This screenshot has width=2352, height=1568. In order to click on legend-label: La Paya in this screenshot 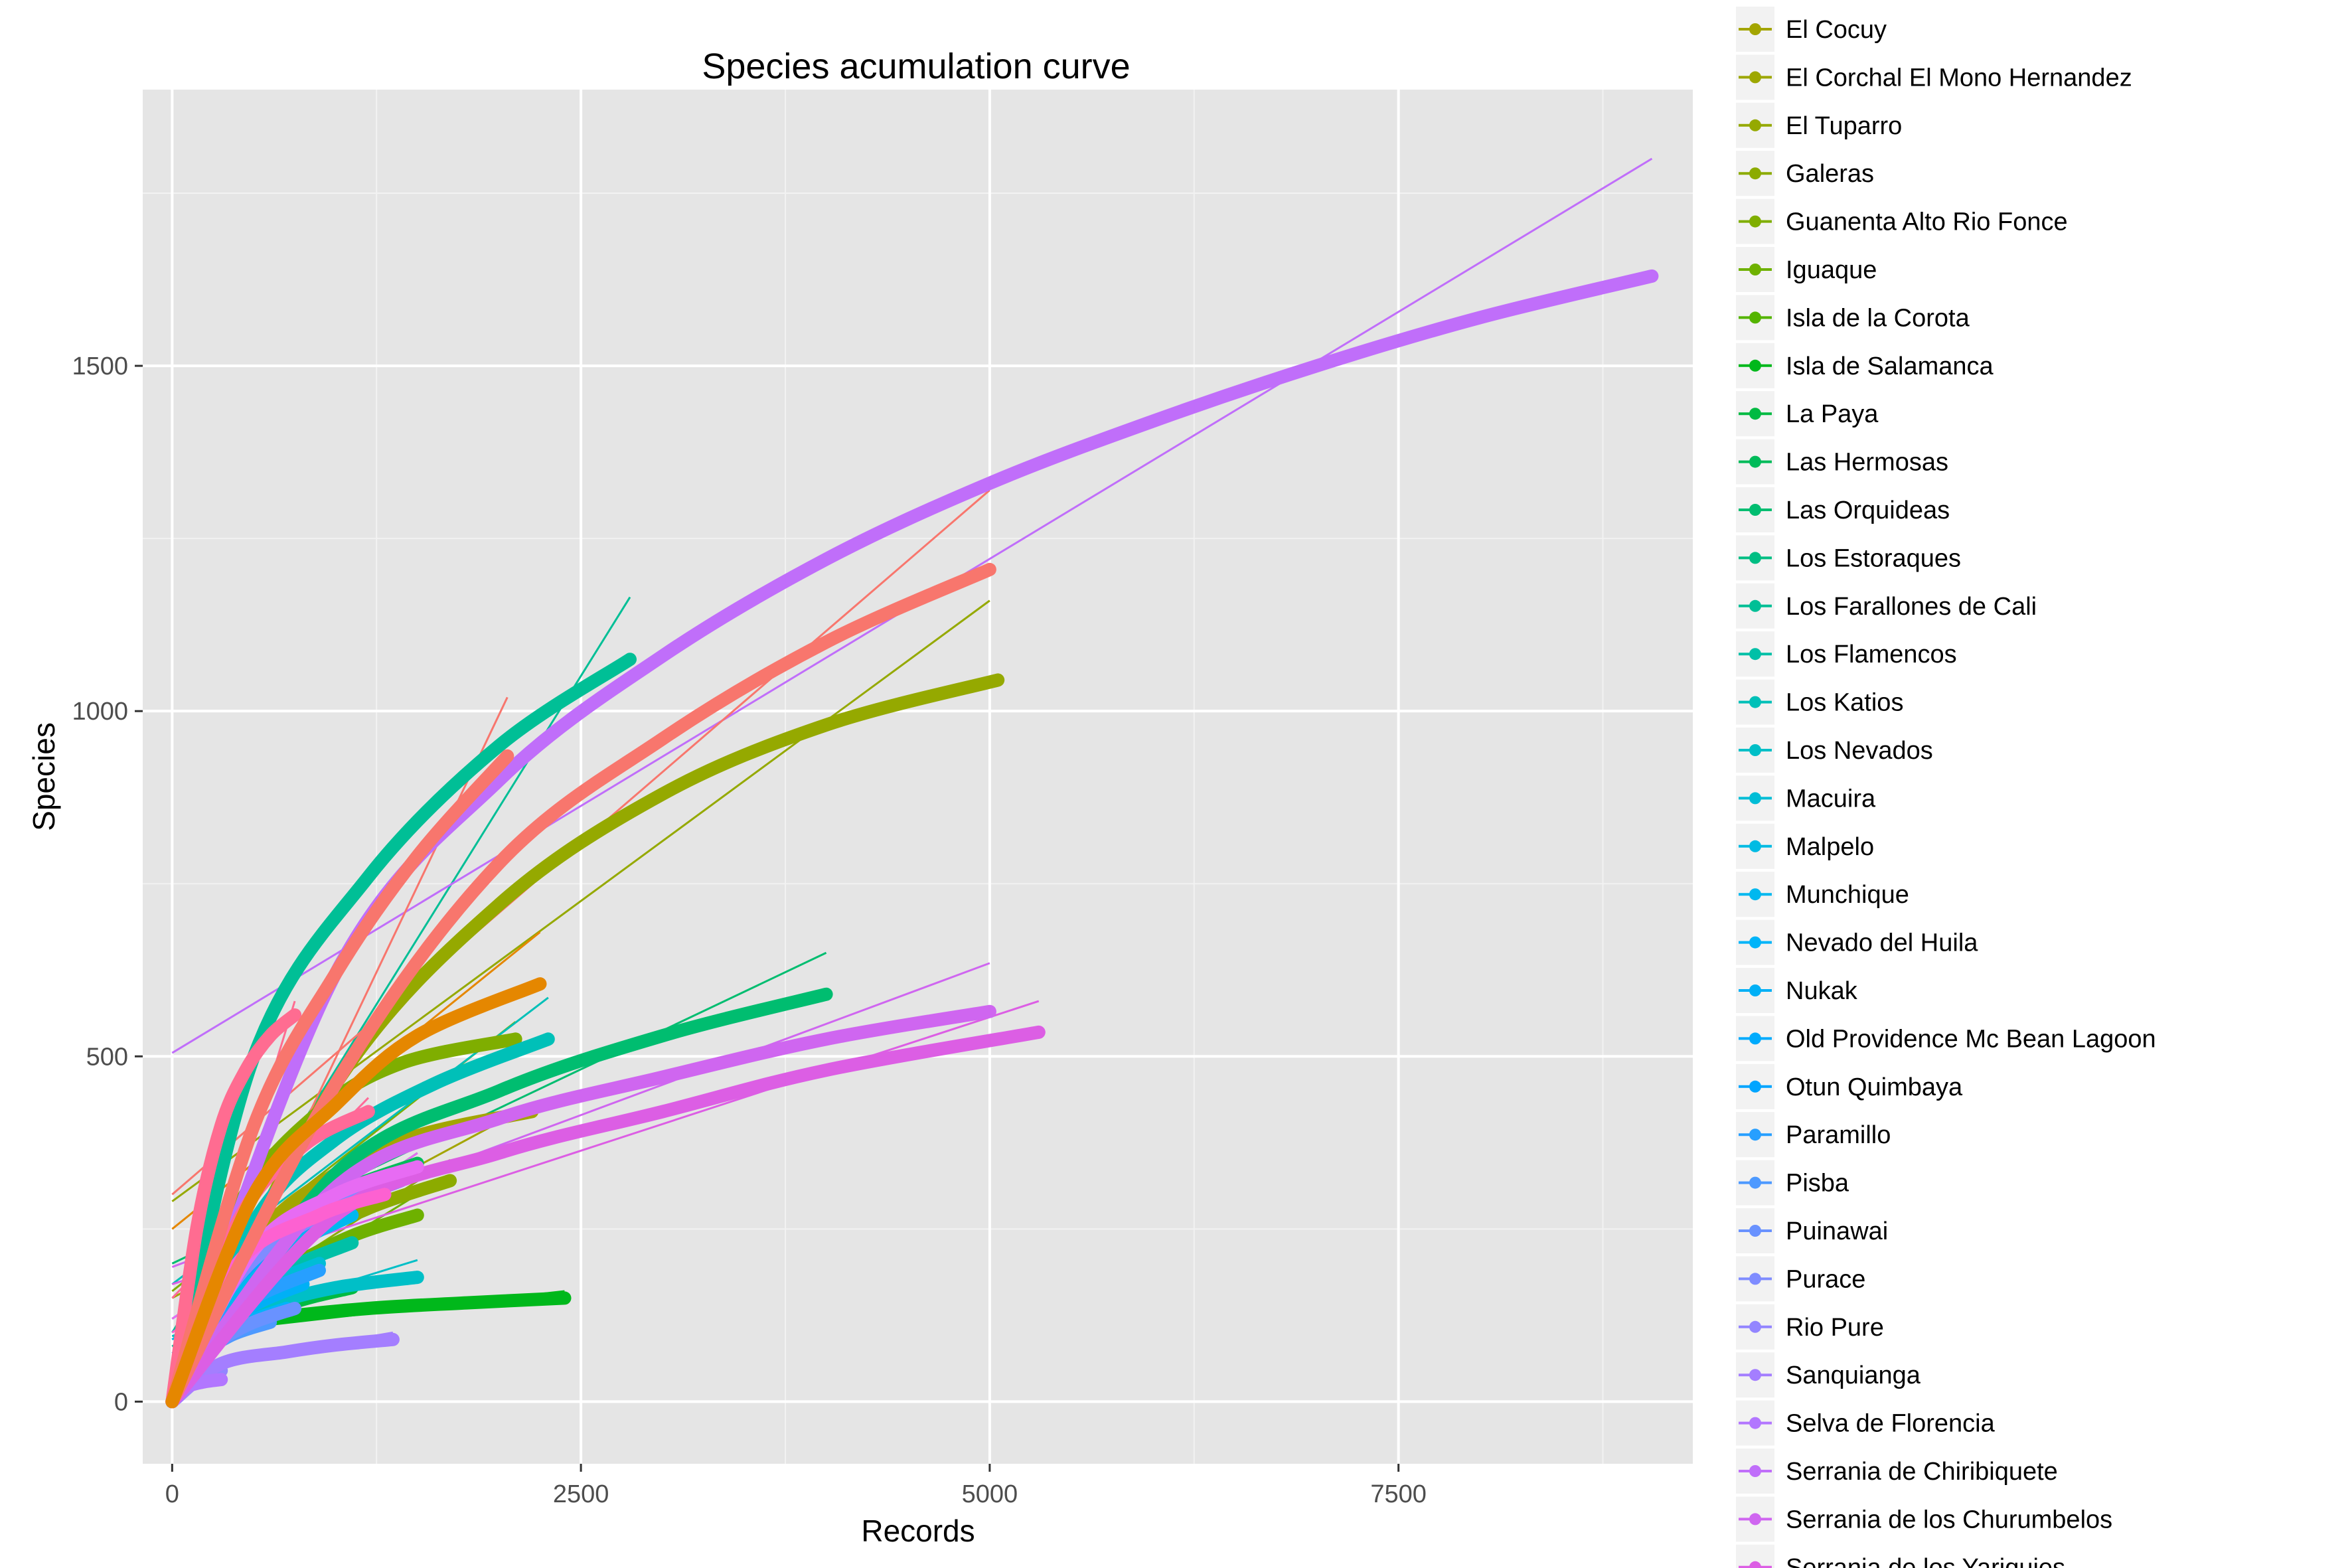, I will do `click(1833, 414)`.